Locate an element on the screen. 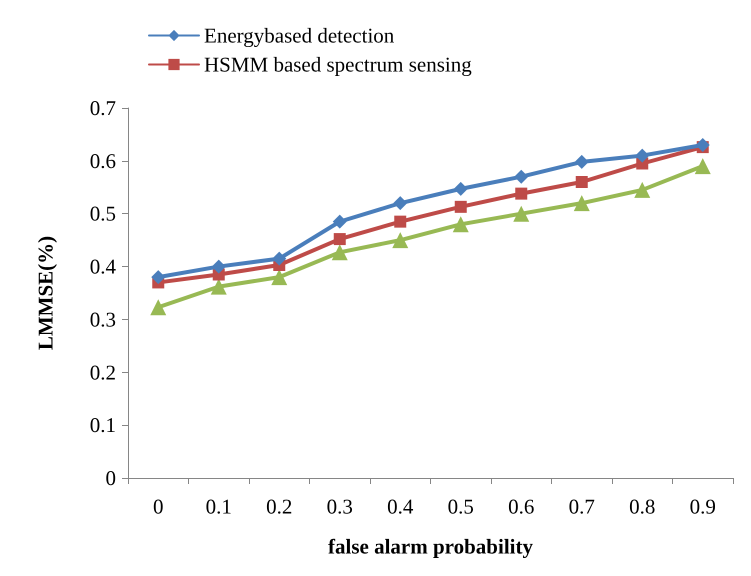 The height and width of the screenshot is (576, 751). x-tick-label: 0.5 is located at coordinates (461, 506).